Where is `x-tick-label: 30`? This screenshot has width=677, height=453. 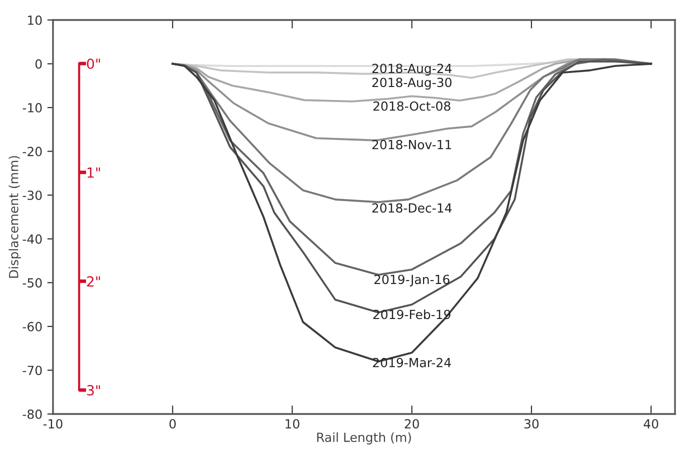
x-tick-label: 30 is located at coordinates (531, 424).